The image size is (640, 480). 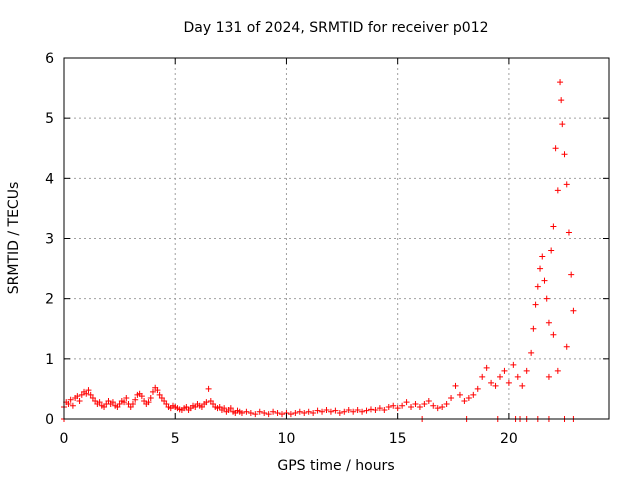 I want to click on y-tick-label: 5, so click(x=49, y=119).